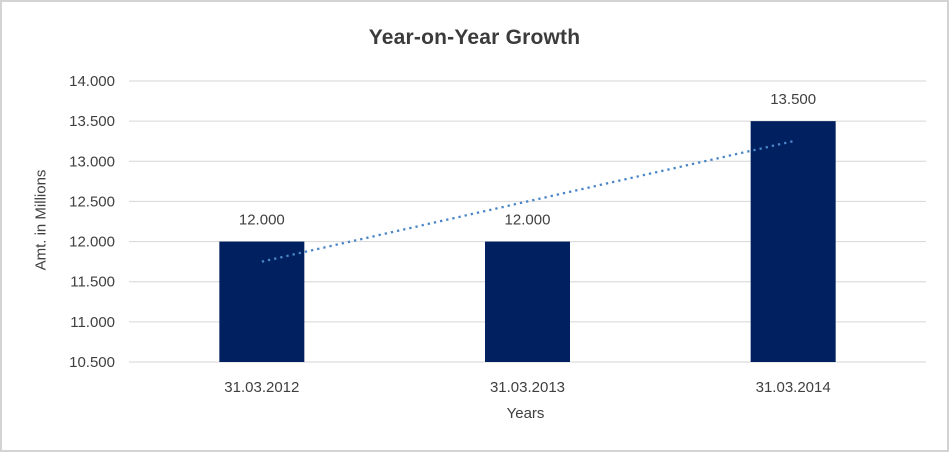 The width and height of the screenshot is (949, 452). I want to click on y-tick-label: 13.000, so click(92, 161).